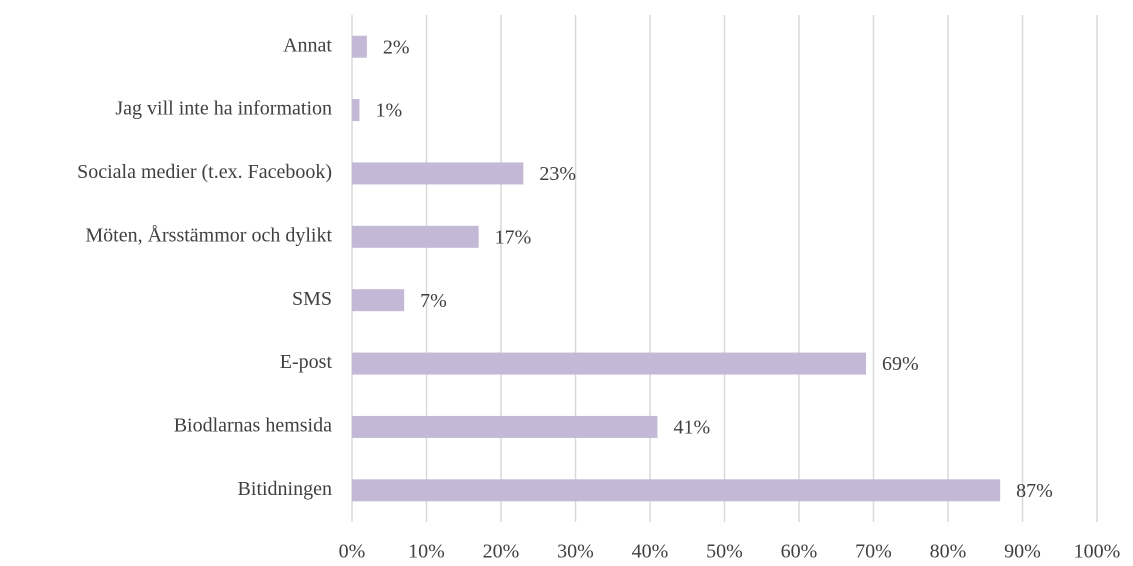 The width and height of the screenshot is (1133, 566). Describe the element at coordinates (306, 362) in the screenshot. I see `y-tick-label: E-post` at that location.